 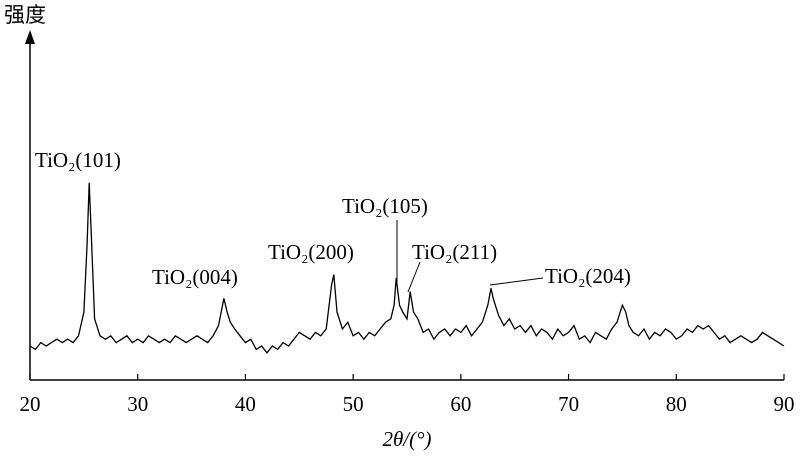 I want to click on peak-annotation: TiO₂(004), so click(x=195, y=277).